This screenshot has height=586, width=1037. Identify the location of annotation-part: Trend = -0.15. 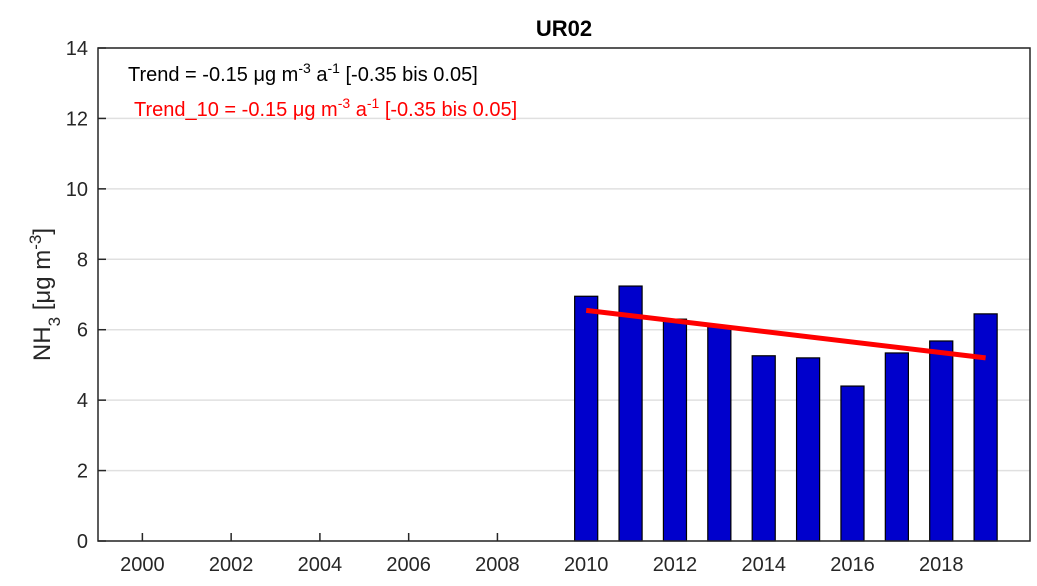
(190, 75).